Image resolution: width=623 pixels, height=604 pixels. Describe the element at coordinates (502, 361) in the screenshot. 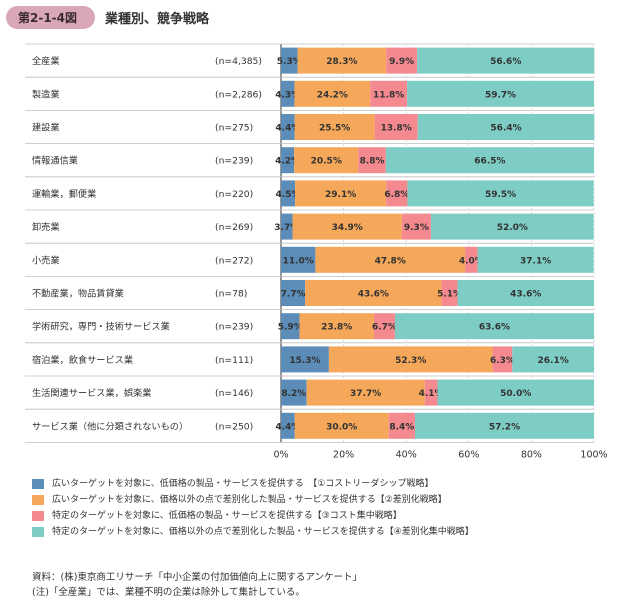

I see `data-label: 6.3%` at that location.